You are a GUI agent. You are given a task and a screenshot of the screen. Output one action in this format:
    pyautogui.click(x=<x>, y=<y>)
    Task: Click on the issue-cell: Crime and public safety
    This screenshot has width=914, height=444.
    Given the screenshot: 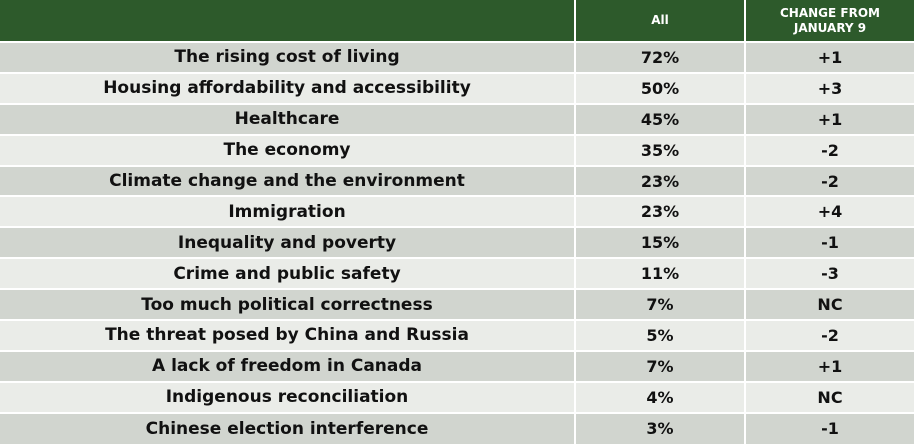 What is the action you would take?
    pyautogui.click(x=287, y=273)
    